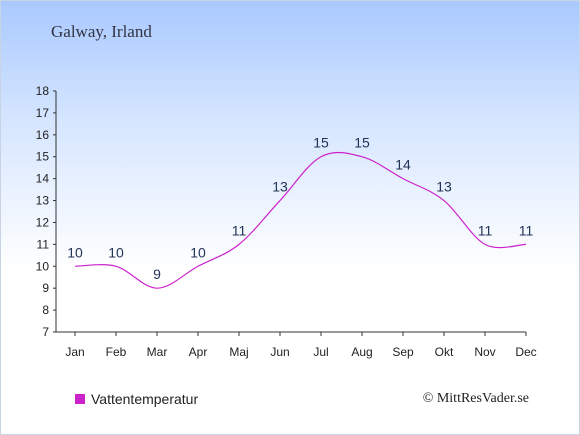 Image resolution: width=580 pixels, height=435 pixels. Describe the element at coordinates (444, 352) in the screenshot. I see `x-tick-label: Okt` at that location.